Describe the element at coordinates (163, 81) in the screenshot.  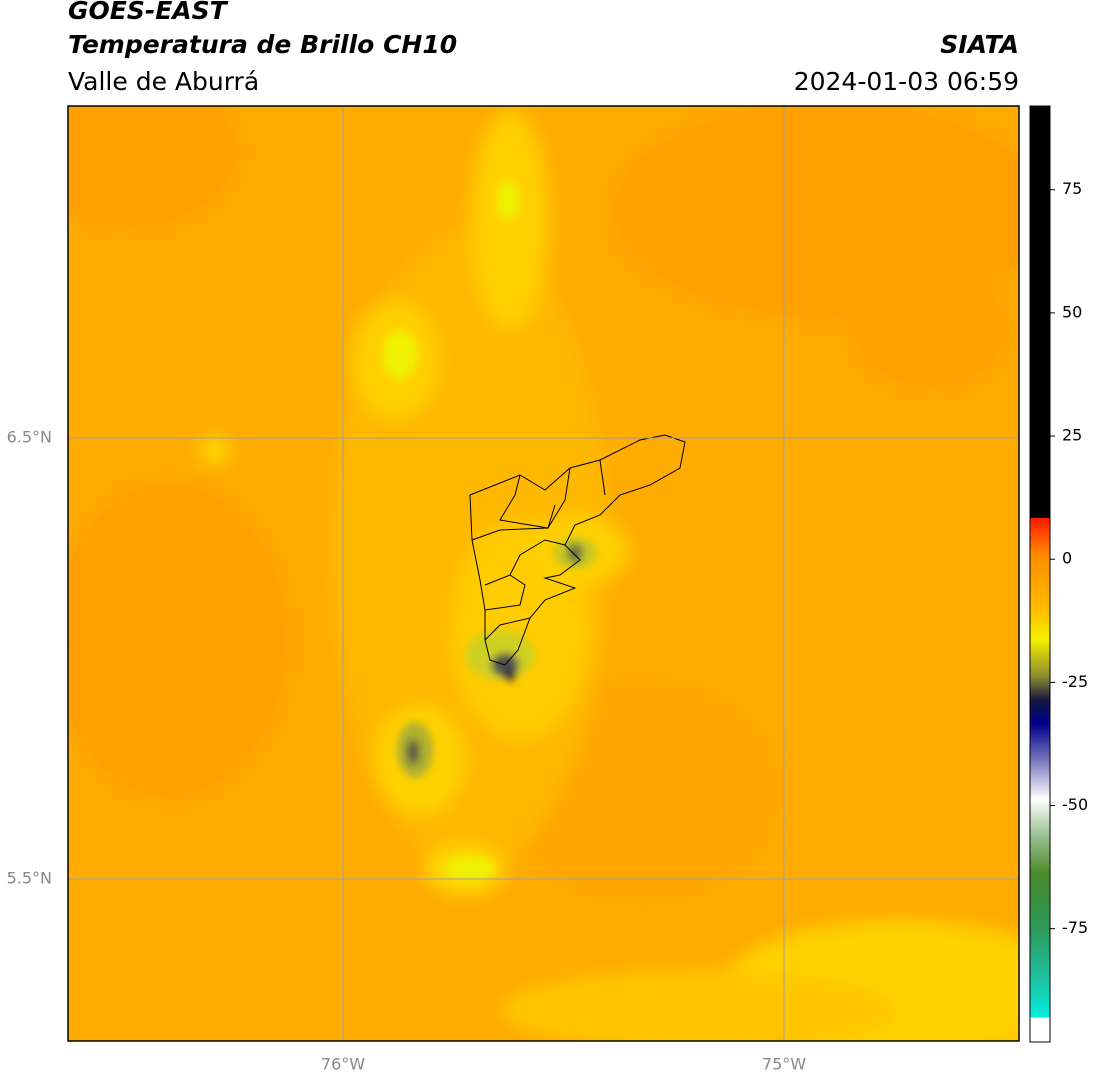
I see `region: Valle de Aburrá` at that location.